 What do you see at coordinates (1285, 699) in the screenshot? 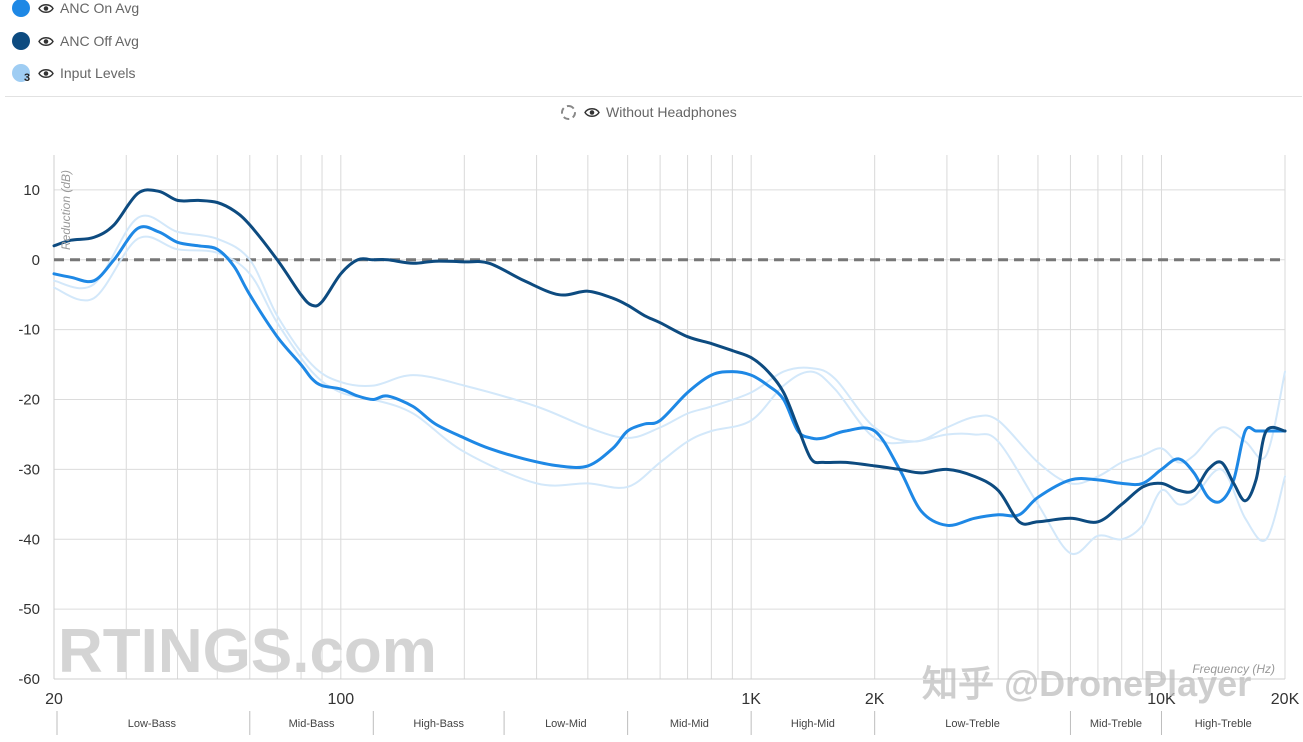
I see `x-tick-label: 20K` at bounding box center [1285, 699].